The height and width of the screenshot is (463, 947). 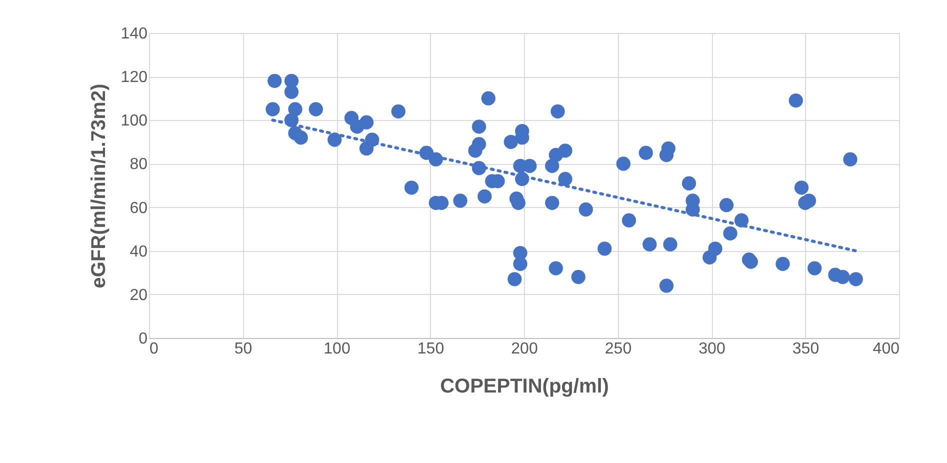 What do you see at coordinates (337, 349) in the screenshot?
I see `x-tick-label: 100` at bounding box center [337, 349].